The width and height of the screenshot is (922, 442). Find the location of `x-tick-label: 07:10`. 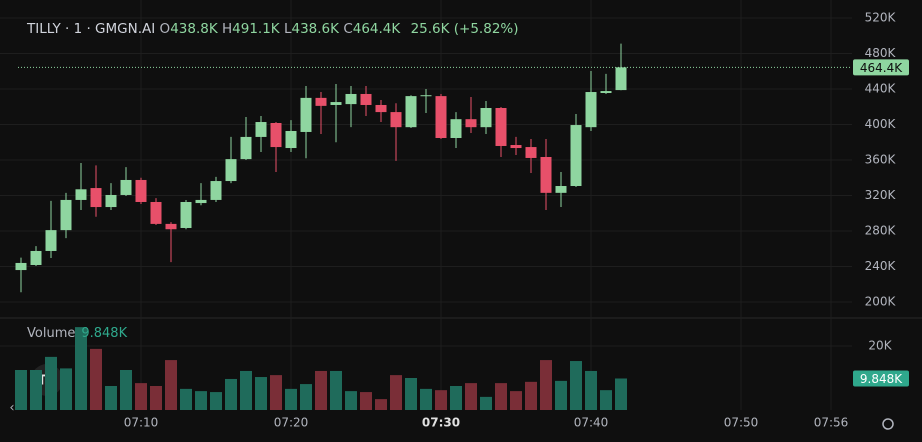

x-tick-label: 07:10 is located at coordinates (141, 423).